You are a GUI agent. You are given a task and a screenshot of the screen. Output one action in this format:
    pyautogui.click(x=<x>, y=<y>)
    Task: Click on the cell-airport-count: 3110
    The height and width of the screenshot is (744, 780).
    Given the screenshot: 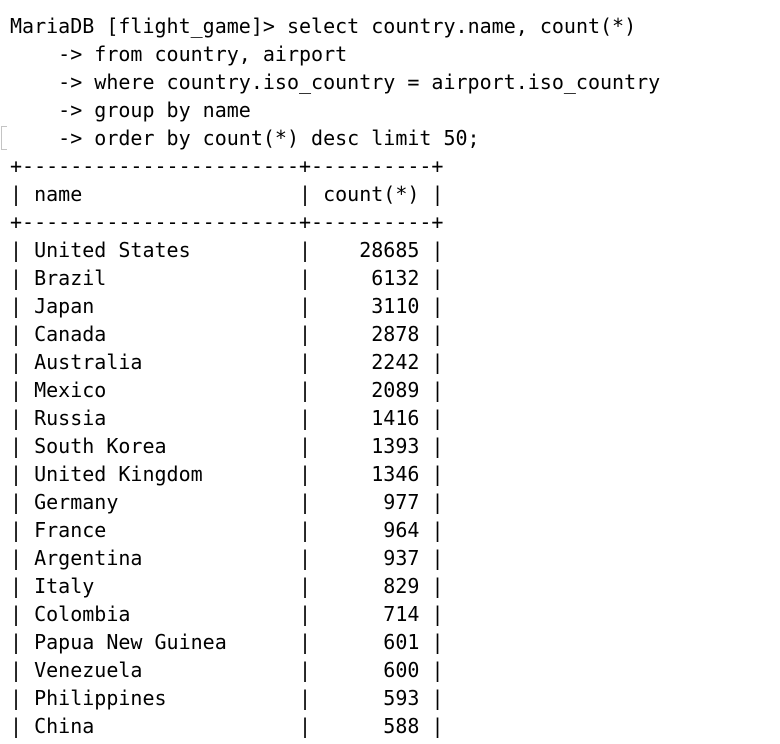 What is the action you would take?
    pyautogui.click(x=395, y=306)
    